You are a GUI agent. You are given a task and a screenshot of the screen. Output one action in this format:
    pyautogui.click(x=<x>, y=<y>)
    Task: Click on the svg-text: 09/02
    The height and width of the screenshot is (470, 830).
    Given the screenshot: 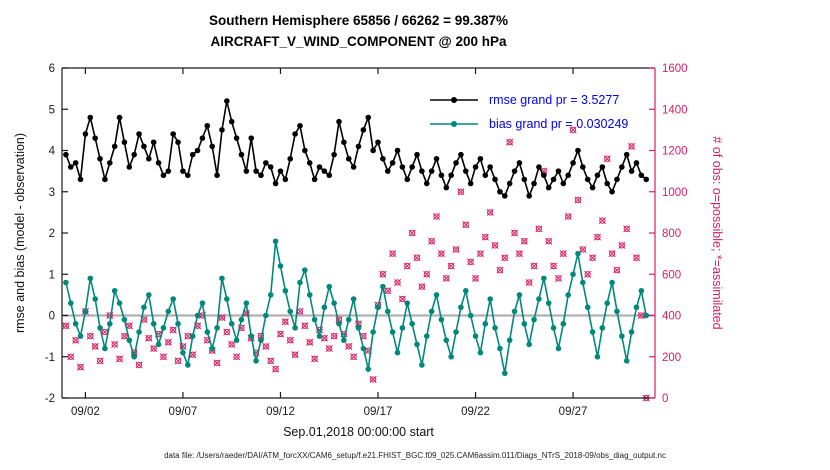 What is the action you would take?
    pyautogui.click(x=85, y=412)
    